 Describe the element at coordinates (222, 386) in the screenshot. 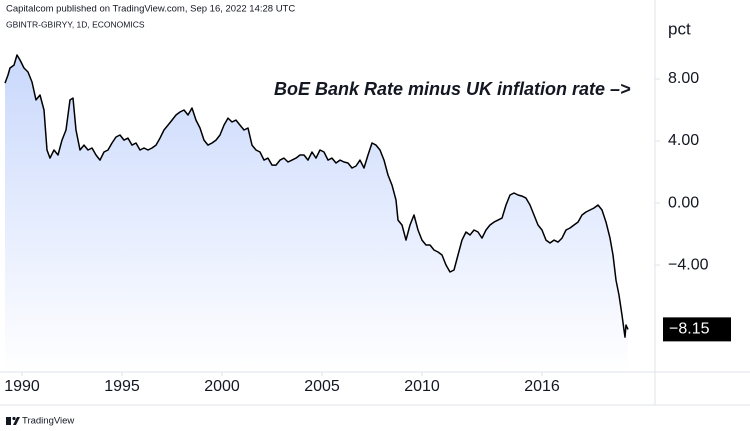

I see `x-tick-label: 2000` at that location.